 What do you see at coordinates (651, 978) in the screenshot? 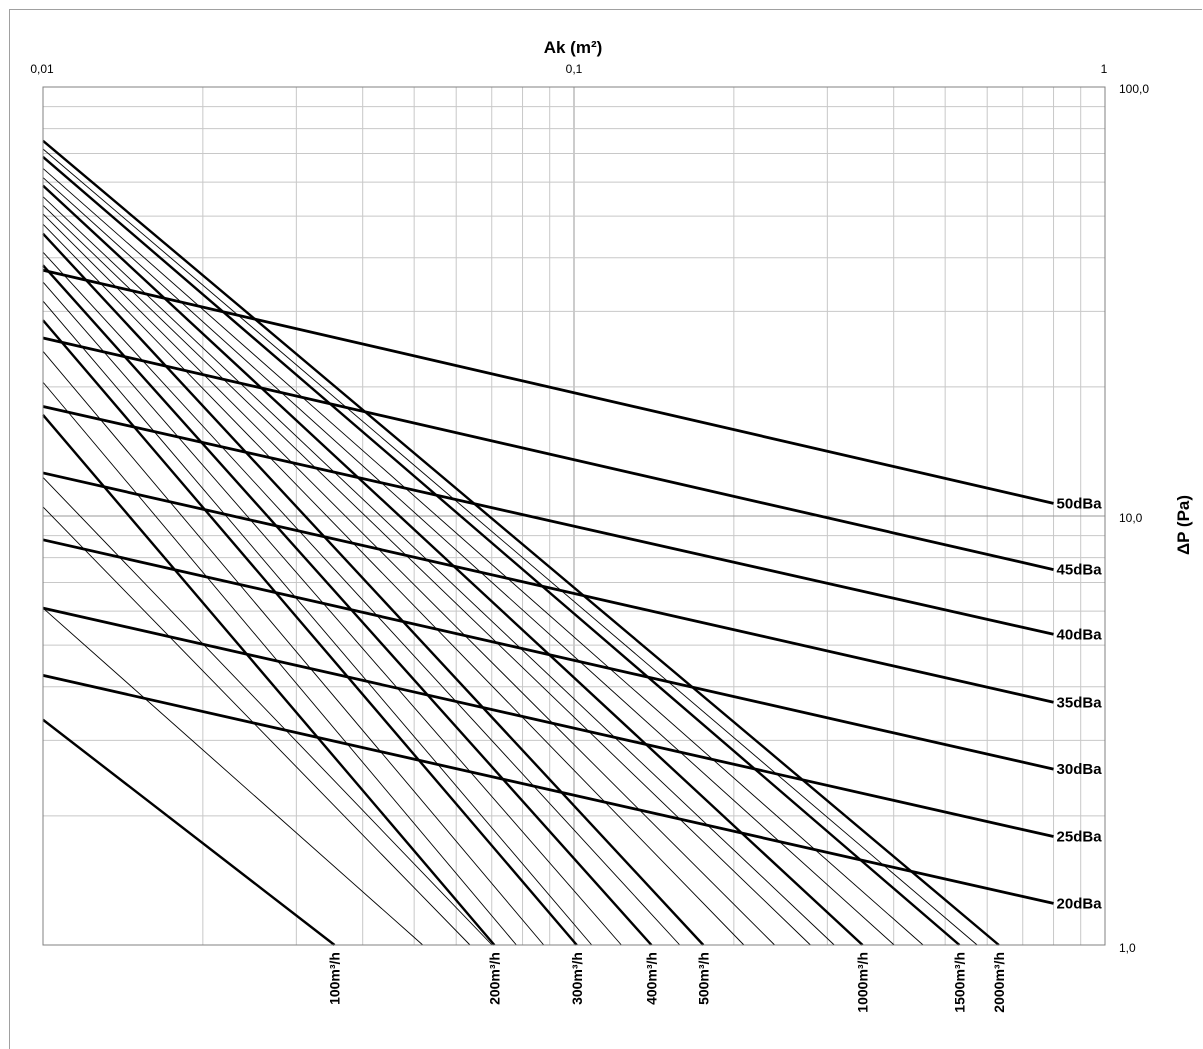
I see `flow-label-10: 400m³/h` at bounding box center [651, 978].